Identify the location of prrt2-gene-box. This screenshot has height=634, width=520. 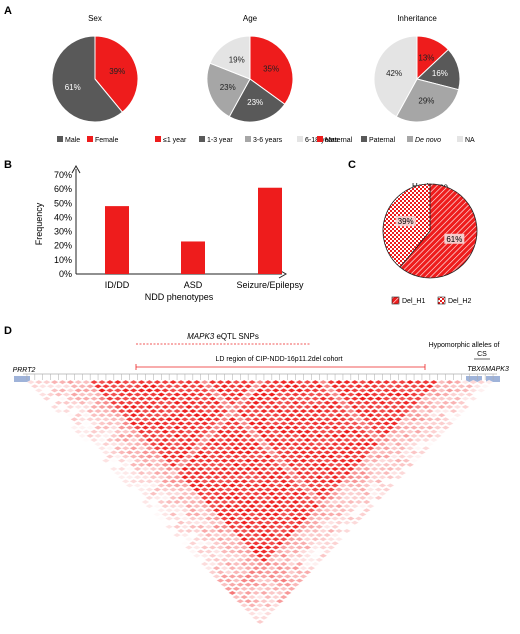
(22, 379).